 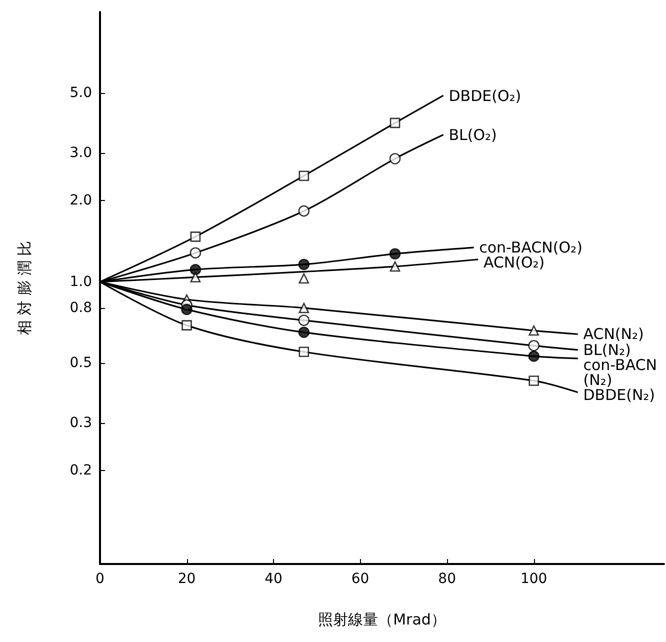 What do you see at coordinates (81, 153) in the screenshot?
I see `y-tick-label: 3.0` at bounding box center [81, 153].